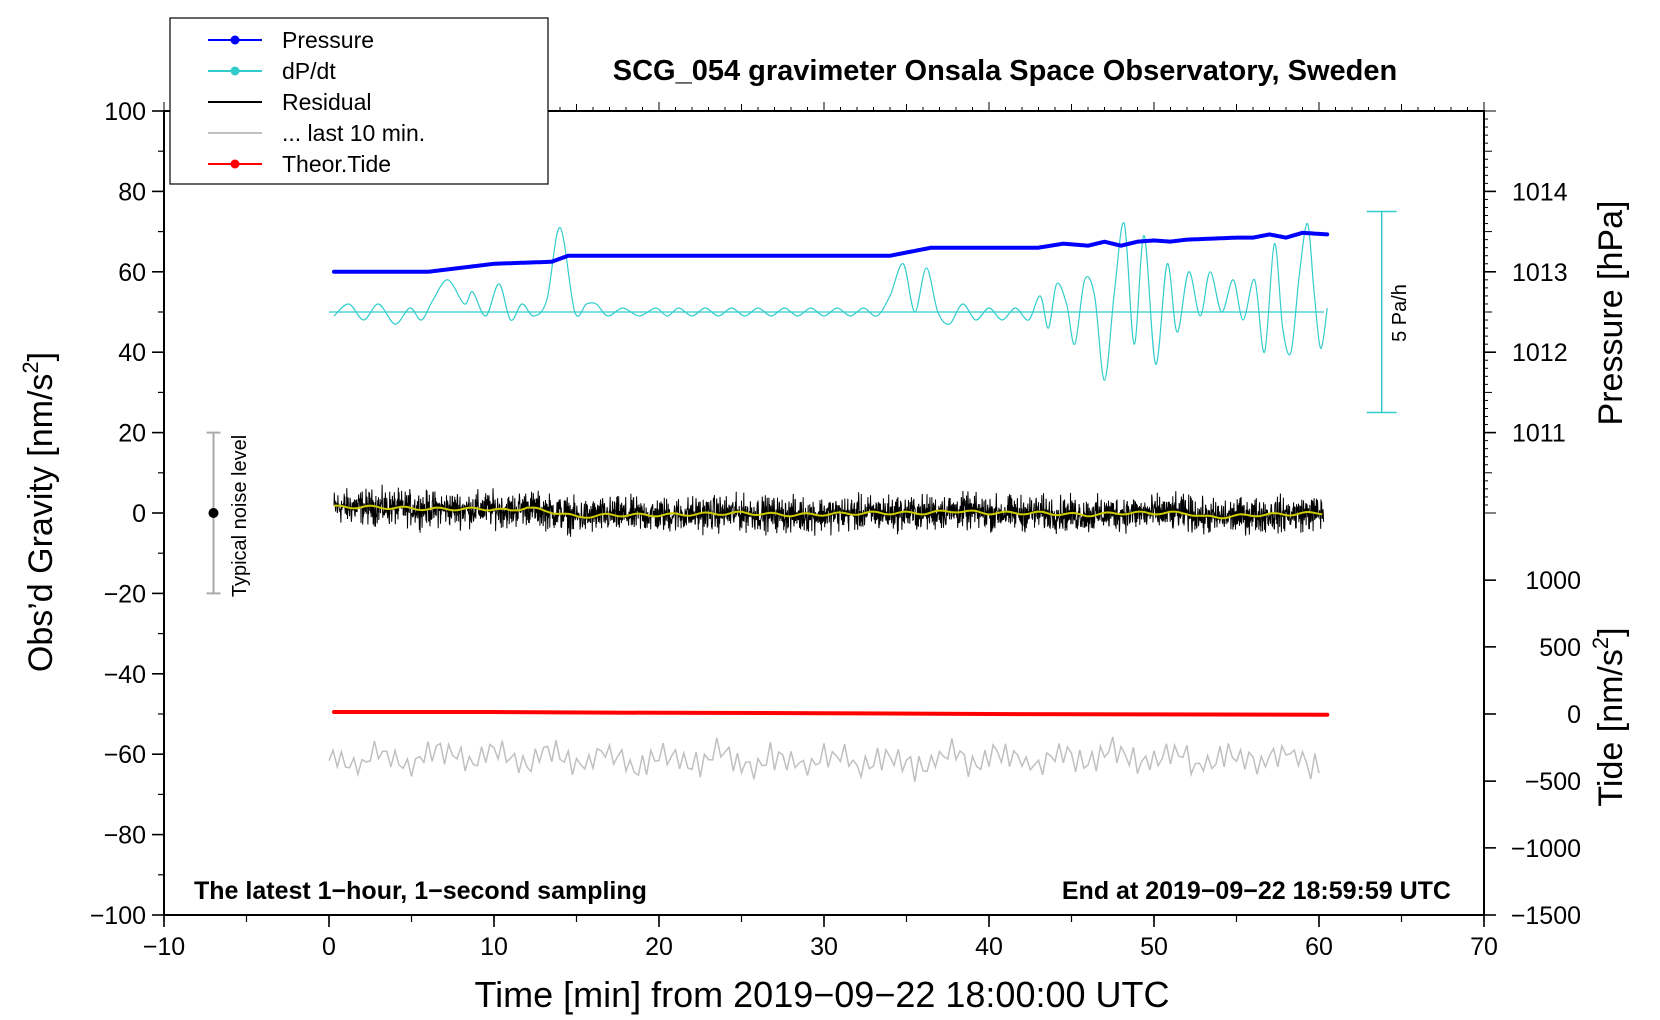  What do you see at coordinates (327, 102) in the screenshot?
I see `legend-label: Residual` at bounding box center [327, 102].